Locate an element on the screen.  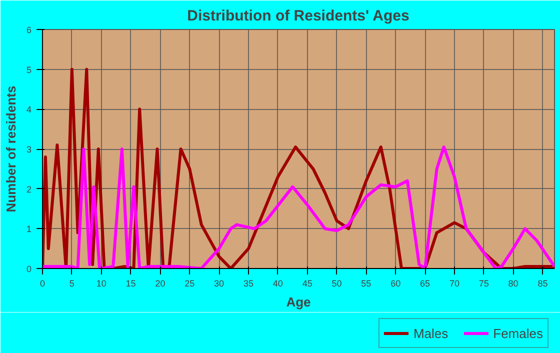
chart-title: Distribution of Residents' Ages is located at coordinates (298, 16).